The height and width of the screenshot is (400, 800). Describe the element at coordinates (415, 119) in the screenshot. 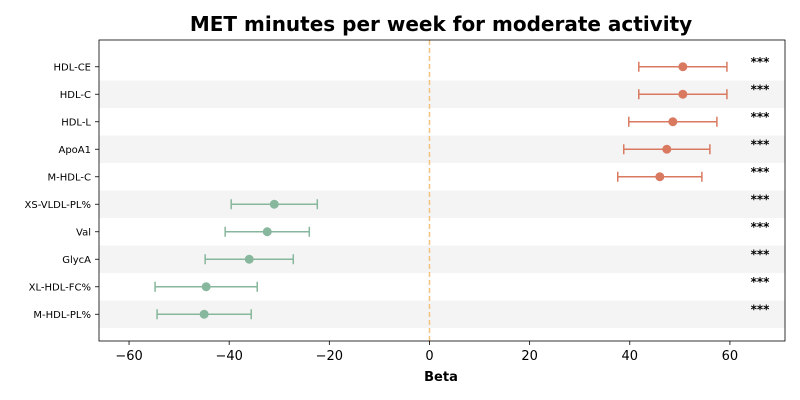

I see `row-hdl-l: HDL-L ***` at that location.